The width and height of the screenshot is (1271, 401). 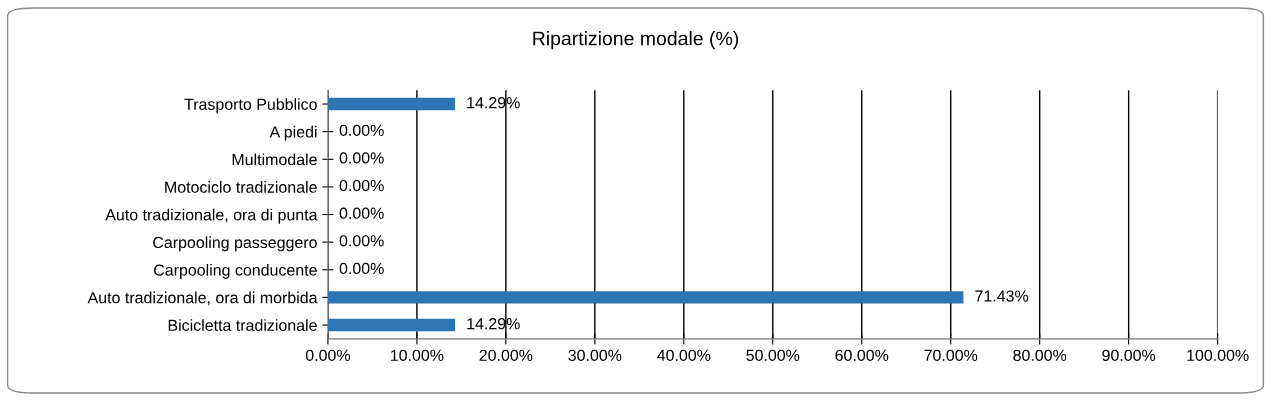 I want to click on x-tick-label: 50.00%, so click(x=773, y=355).